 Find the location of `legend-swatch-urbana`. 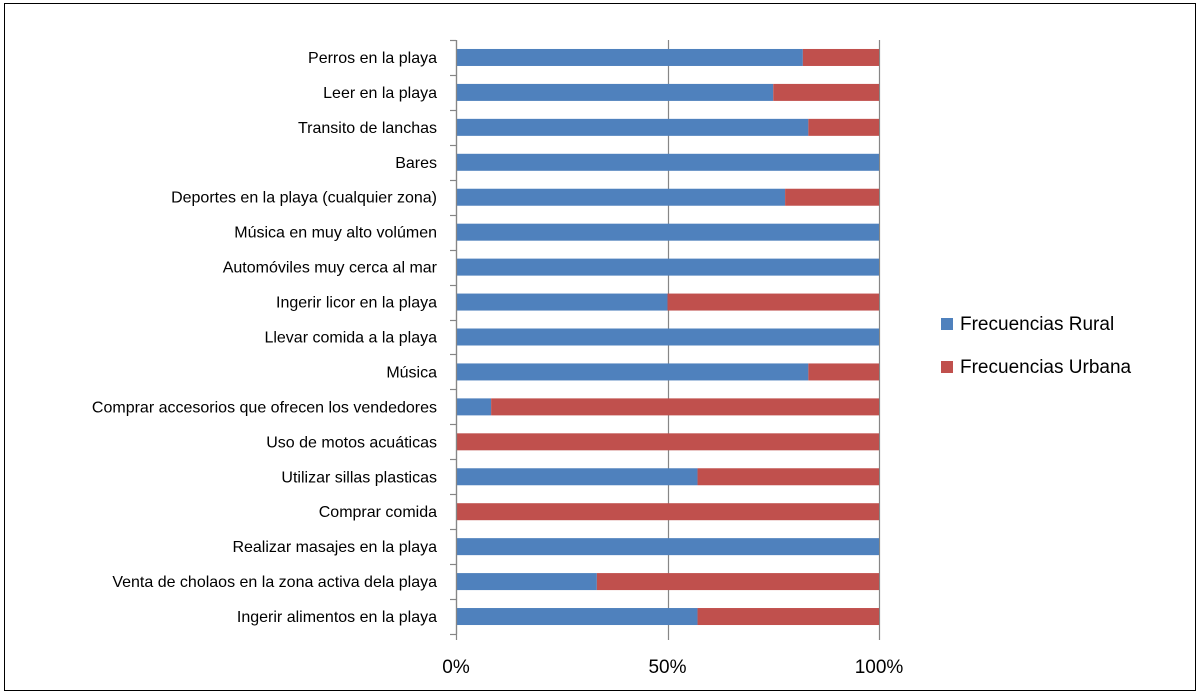

legend-swatch-urbana is located at coordinates (947, 367).